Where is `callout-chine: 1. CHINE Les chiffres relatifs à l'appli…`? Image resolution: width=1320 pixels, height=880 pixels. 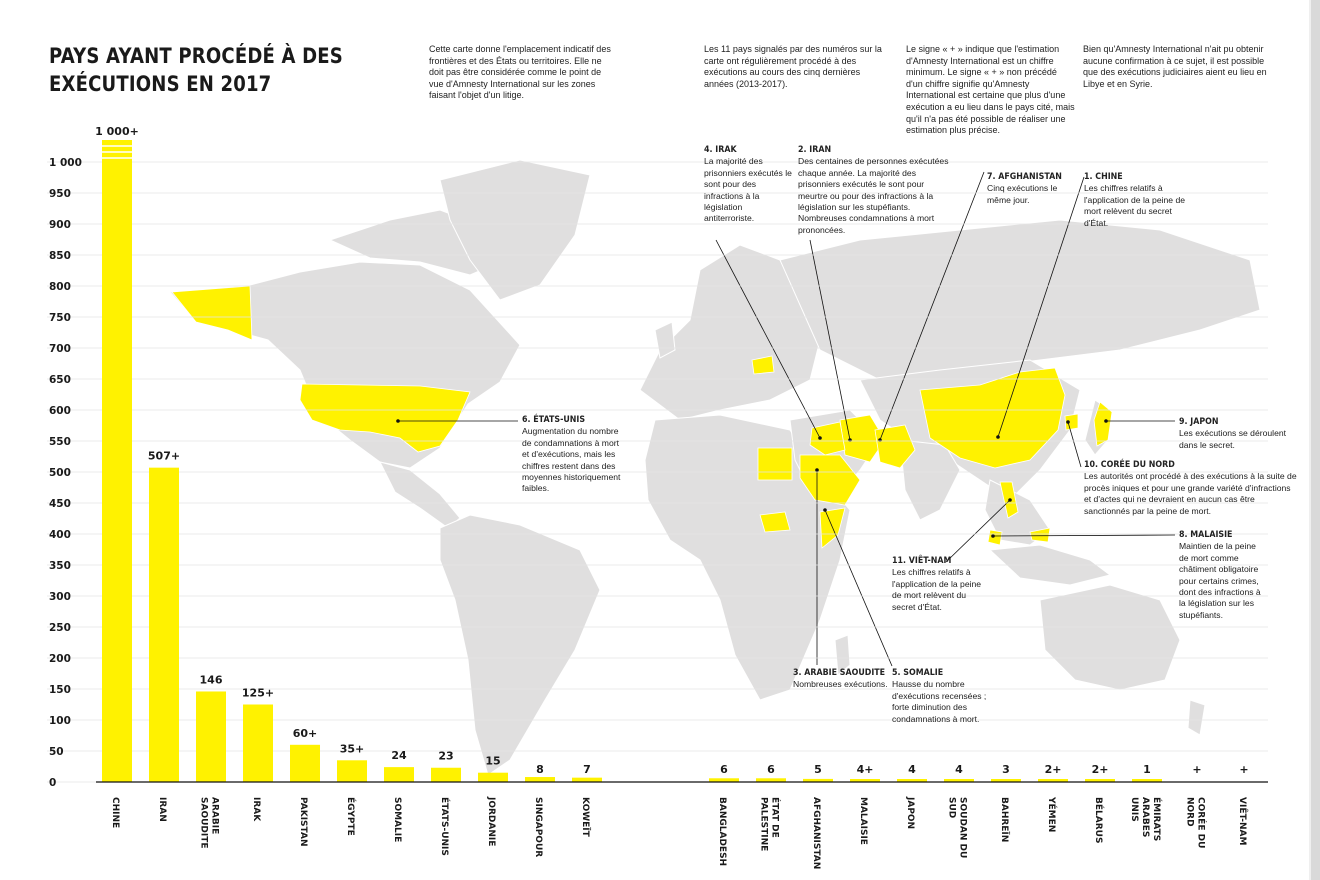 callout-chine: 1. CHINE Les chiffres relatifs à l'appli… is located at coordinates (1139, 200).